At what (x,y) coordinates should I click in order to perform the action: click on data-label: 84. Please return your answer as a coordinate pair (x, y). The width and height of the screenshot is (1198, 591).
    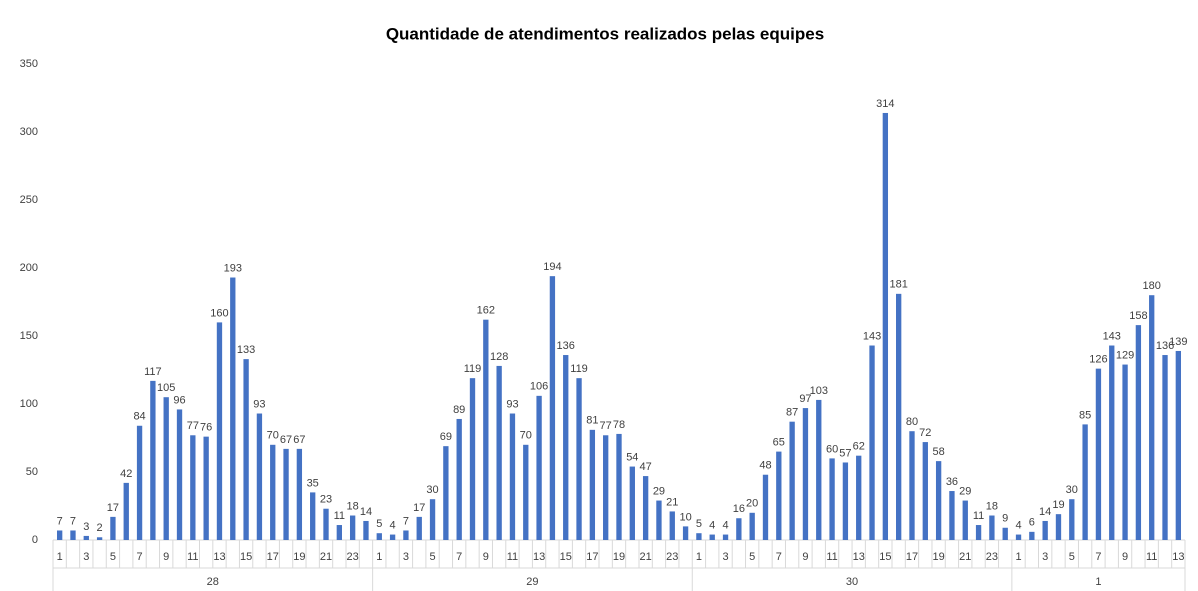
    Looking at the image, I should click on (139, 417).